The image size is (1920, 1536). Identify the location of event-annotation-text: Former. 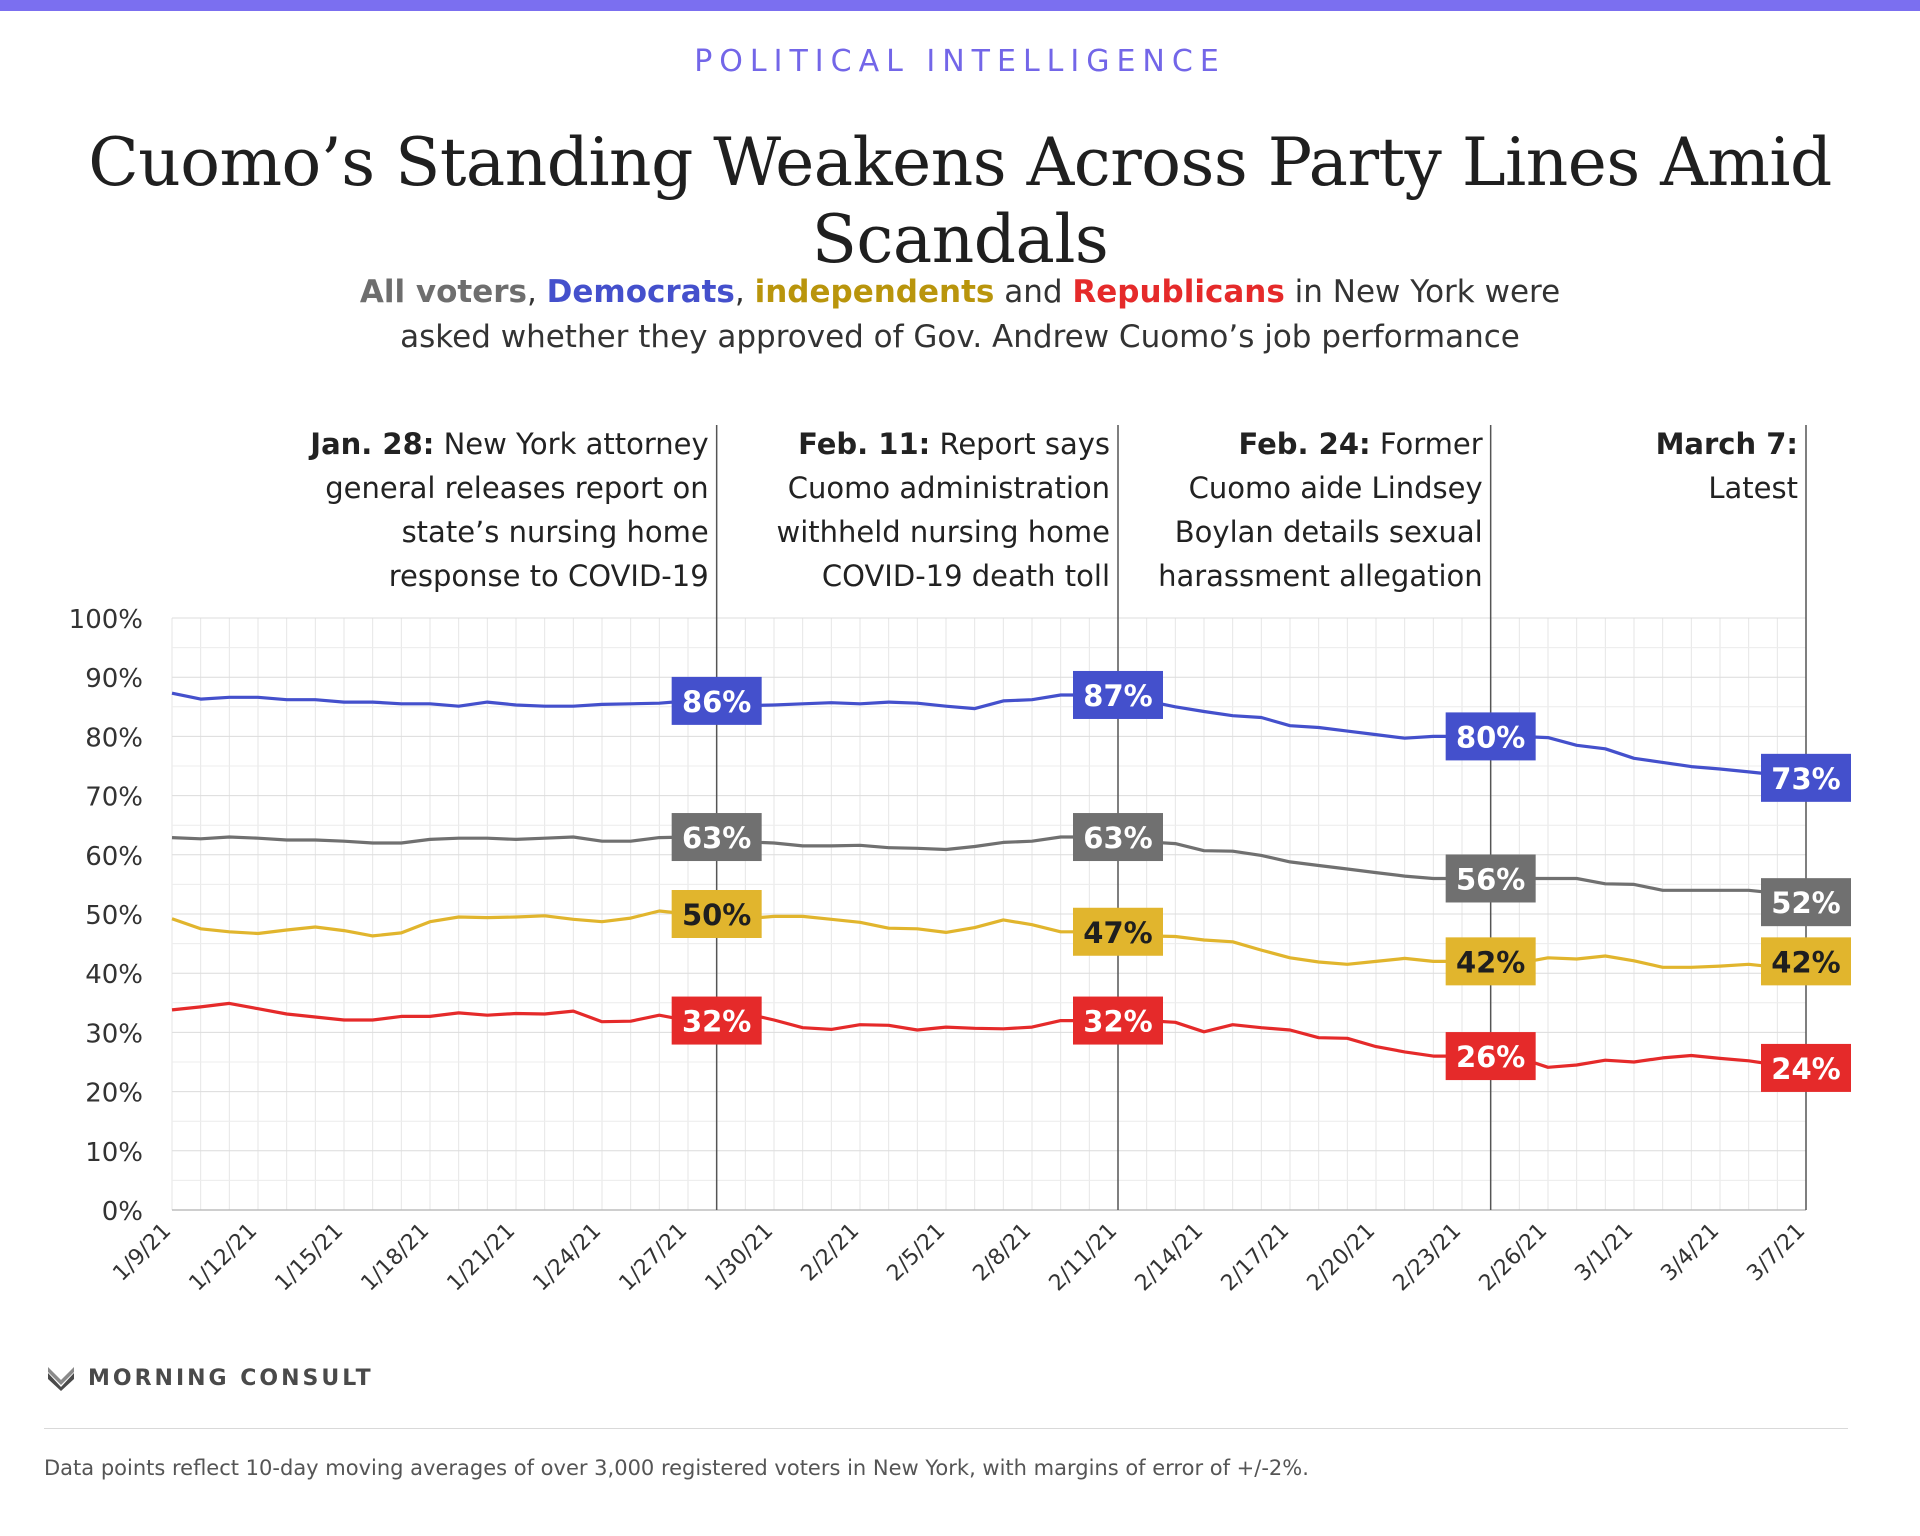
(1427, 444).